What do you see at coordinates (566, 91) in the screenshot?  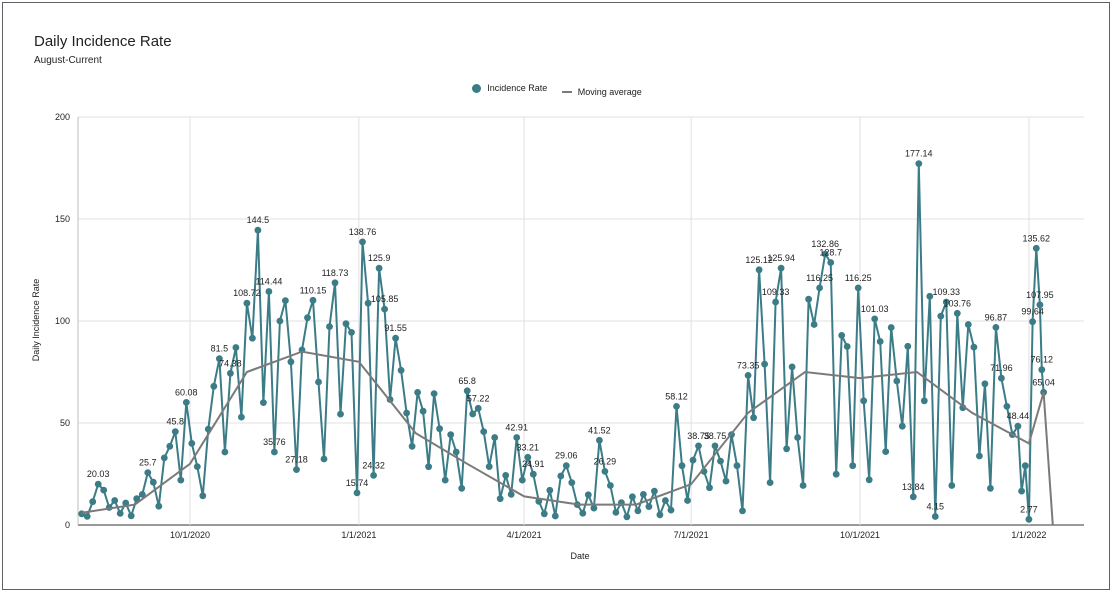 I see `legend-line-icon` at bounding box center [566, 91].